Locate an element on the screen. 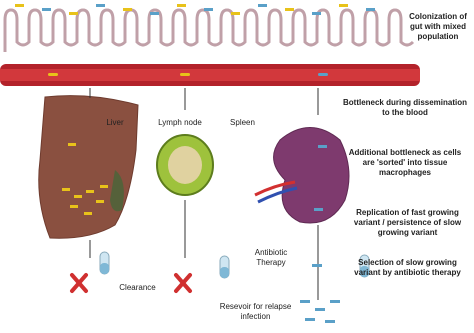  organ-label: Liver is located at coordinates (115, 122).